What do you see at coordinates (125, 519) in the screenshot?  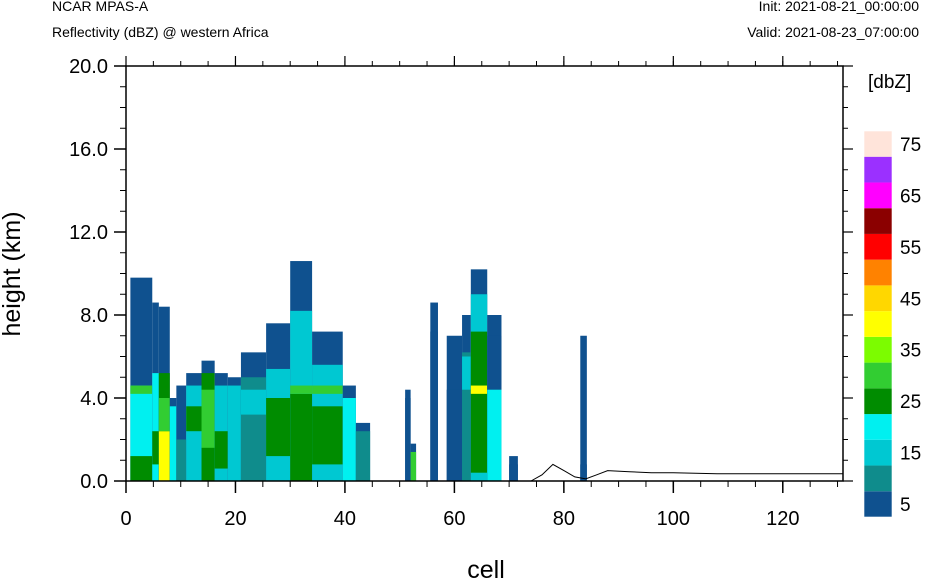 I see `x-tick-label: 0` at bounding box center [125, 519].